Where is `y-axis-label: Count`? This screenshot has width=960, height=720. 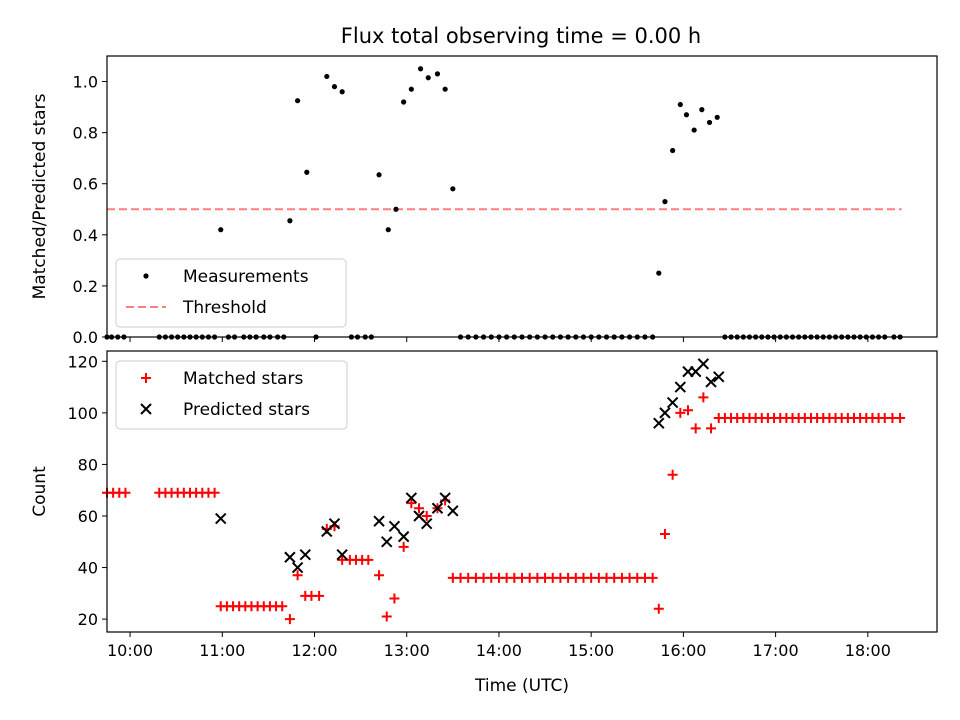 y-axis-label: Count is located at coordinates (40, 491).